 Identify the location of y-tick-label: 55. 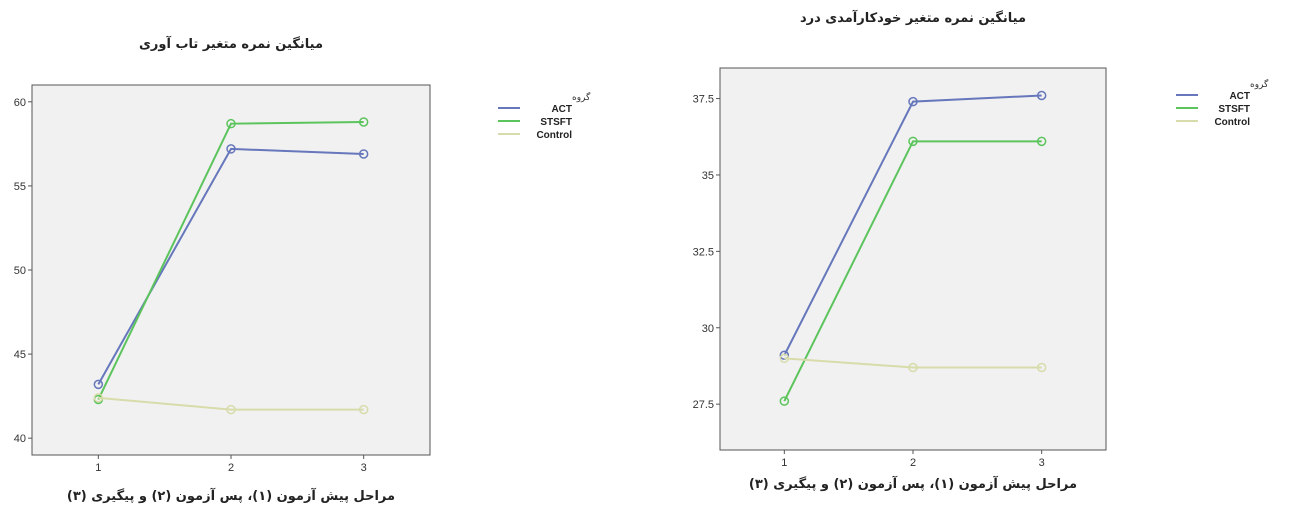
(20, 187).